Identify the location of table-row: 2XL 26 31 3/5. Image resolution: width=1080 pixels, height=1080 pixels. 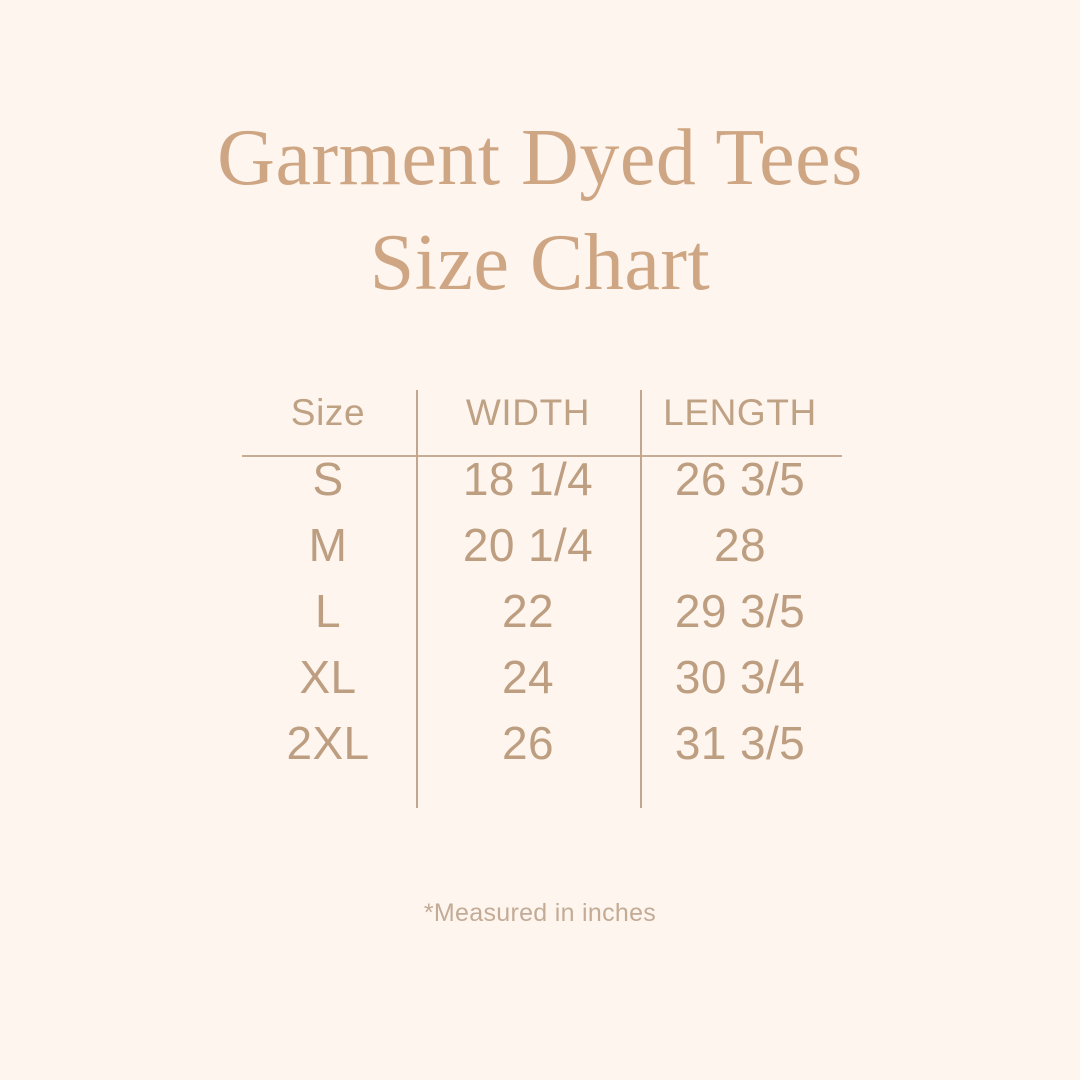
(540, 743).